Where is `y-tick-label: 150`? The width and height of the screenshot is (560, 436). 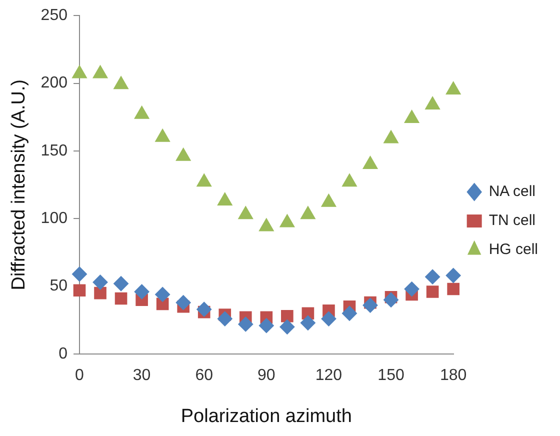
y-tick-label: 150 is located at coordinates (54, 151).